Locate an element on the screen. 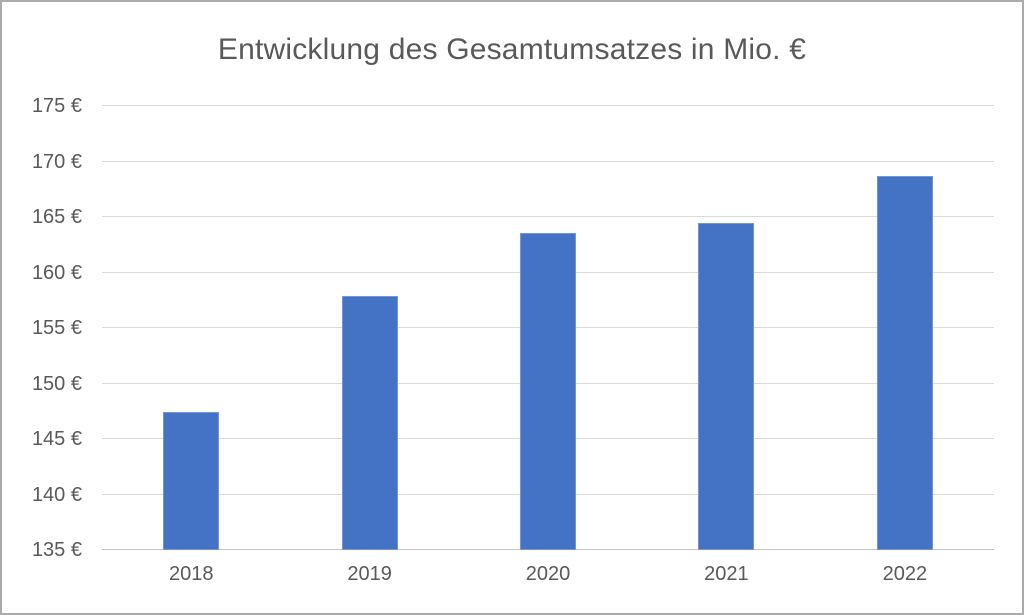 The image size is (1024, 615). x-tick-label: 2022 is located at coordinates (905, 574).